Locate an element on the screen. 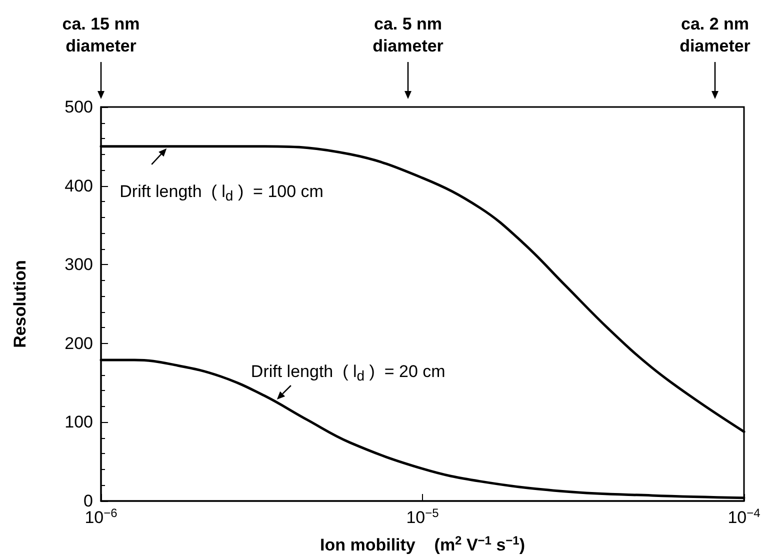 The image size is (767, 557). text: ca. 5 nm diameter is located at coordinates (408, 35).